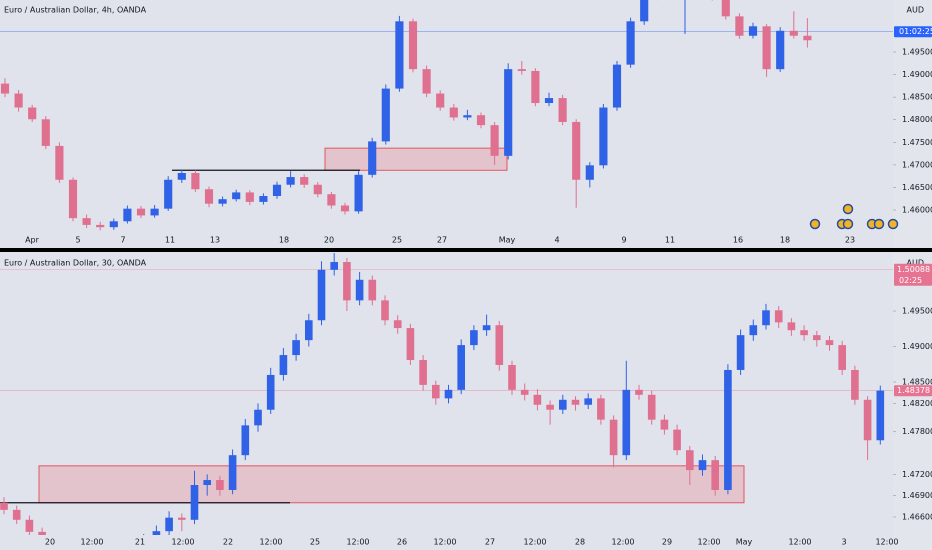 This screenshot has width=932, height=550. Describe the element at coordinates (917, 474) in the screenshot. I see `y-tick-label: 1.47200` at that location.